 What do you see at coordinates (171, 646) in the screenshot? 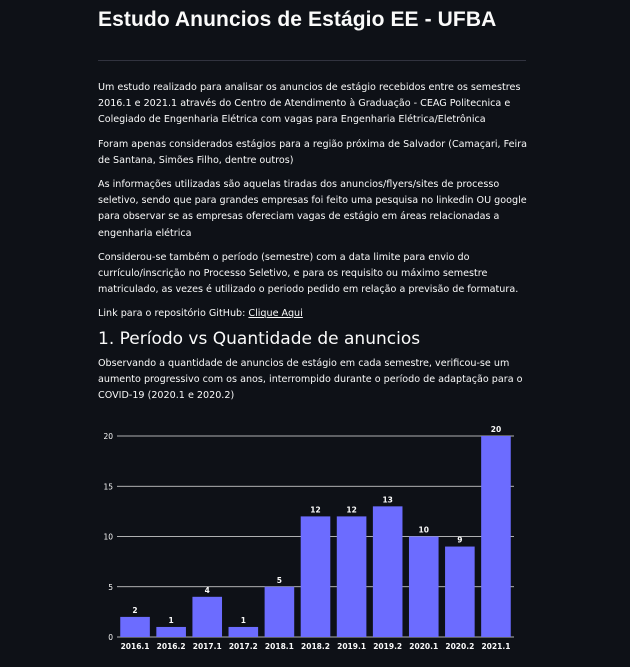
I see `x-tick-label: 2016.2` at bounding box center [171, 646].